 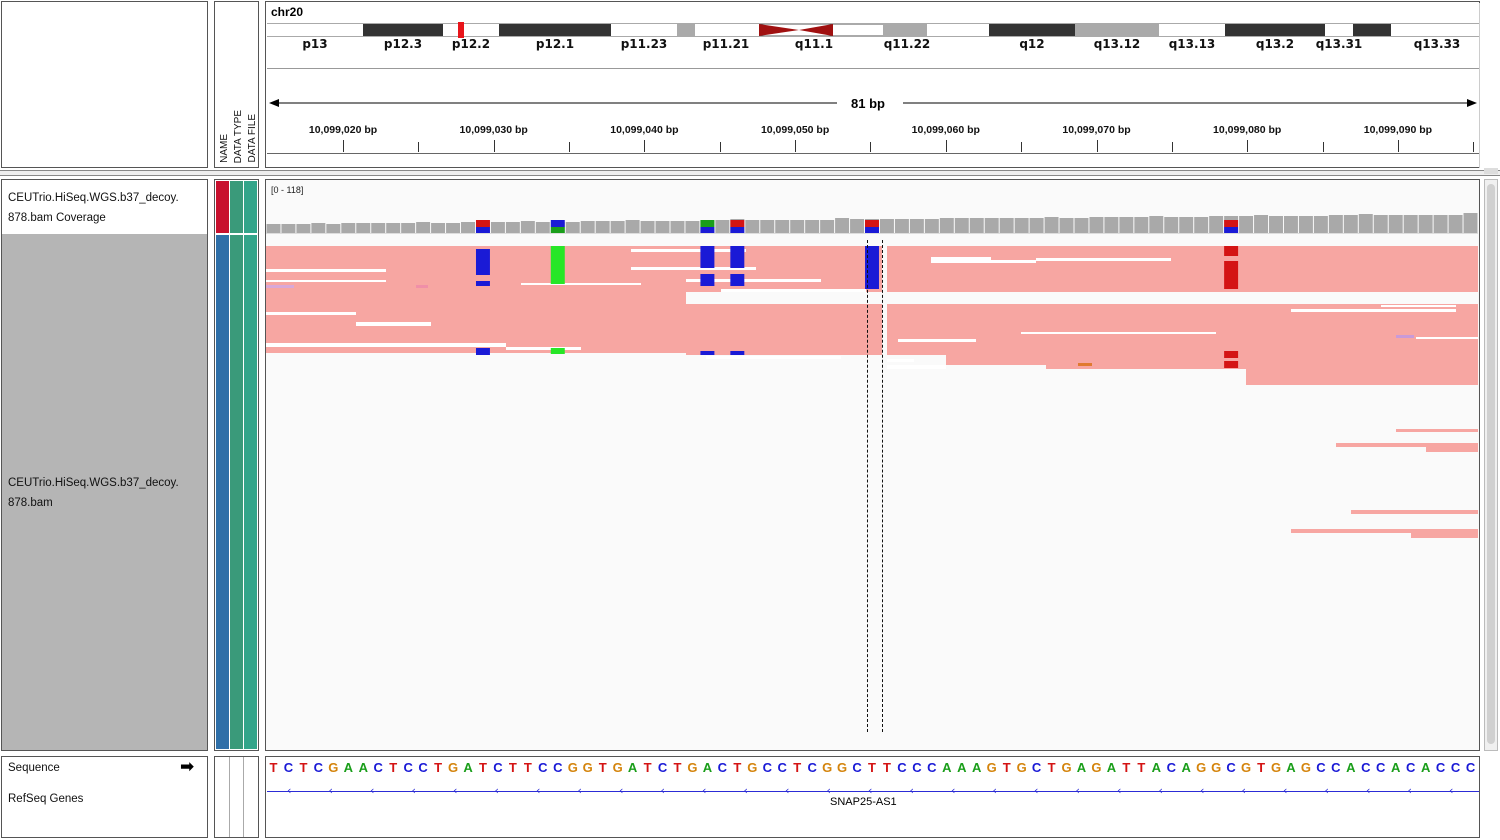 What do you see at coordinates (750, 173) in the screenshot?
I see `header-divider` at bounding box center [750, 173].